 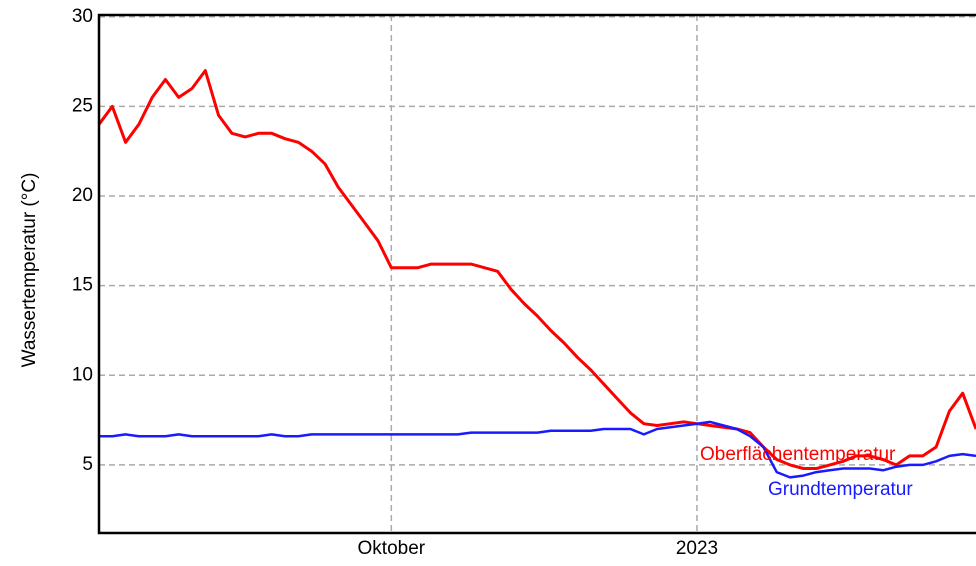 I want to click on y-tick-label: 20, so click(x=82, y=195).